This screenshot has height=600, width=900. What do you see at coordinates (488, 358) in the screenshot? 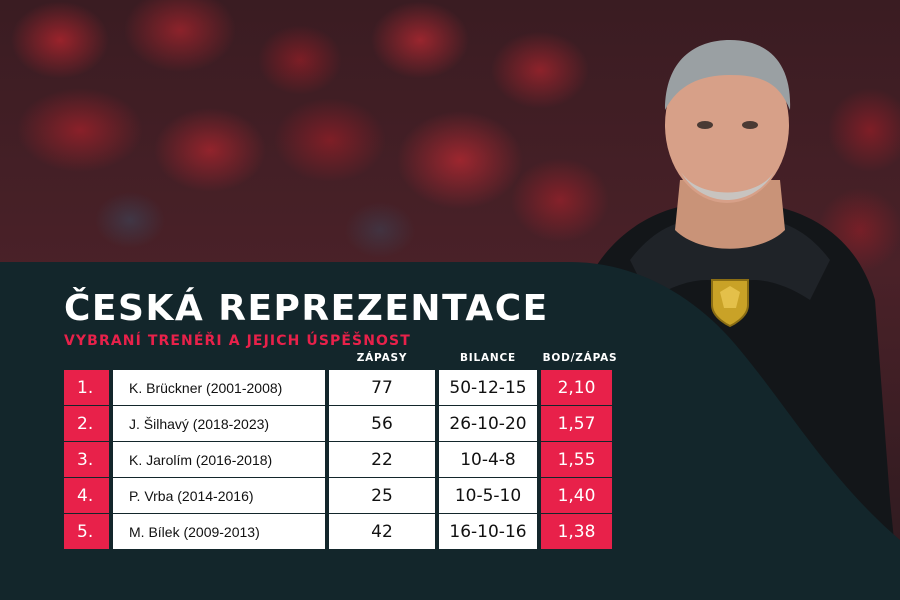
I see `column-header-record: BILANCE` at bounding box center [488, 358].